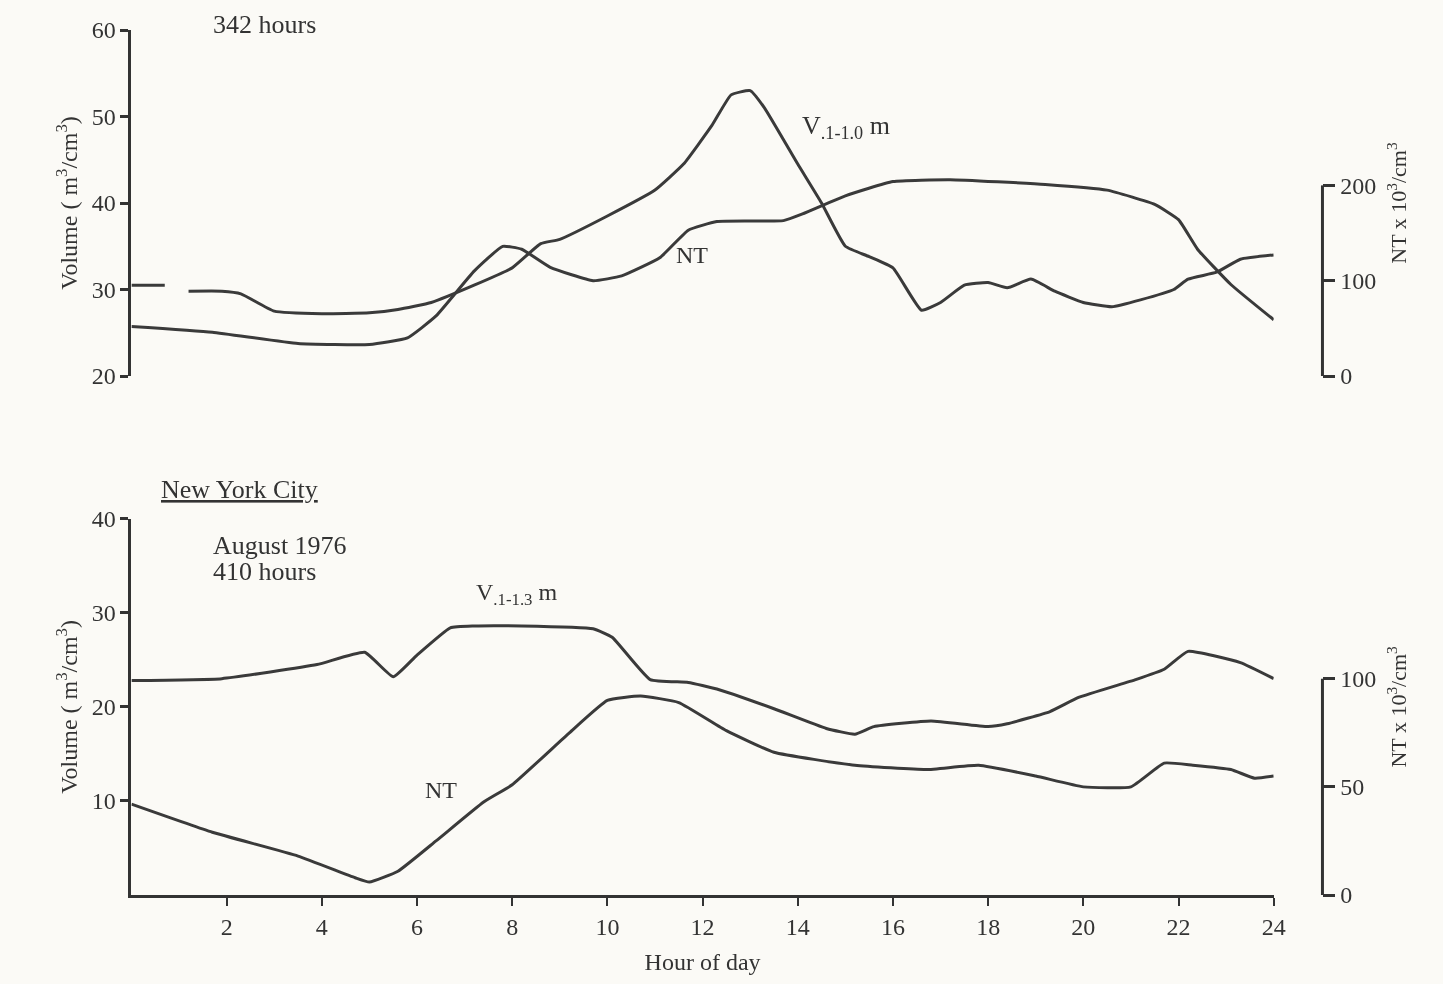  Describe the element at coordinates (1273, 926) in the screenshot. I see `x-tick-label: 24` at that location.